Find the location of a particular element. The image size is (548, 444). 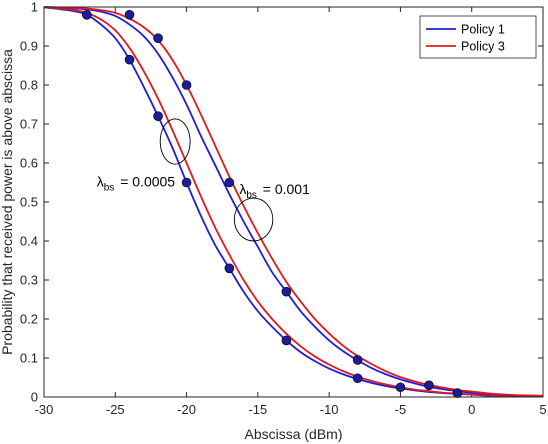

y-tick-label: 0.2 is located at coordinates (29, 319).